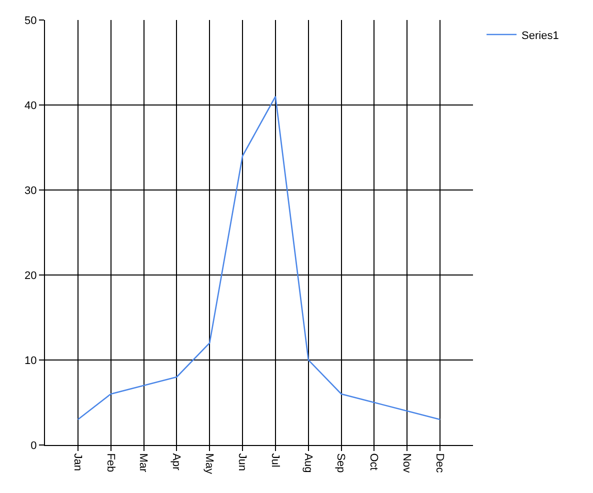  What do you see at coordinates (30, 190) in the screenshot?
I see `y-tick-label: 30` at bounding box center [30, 190].